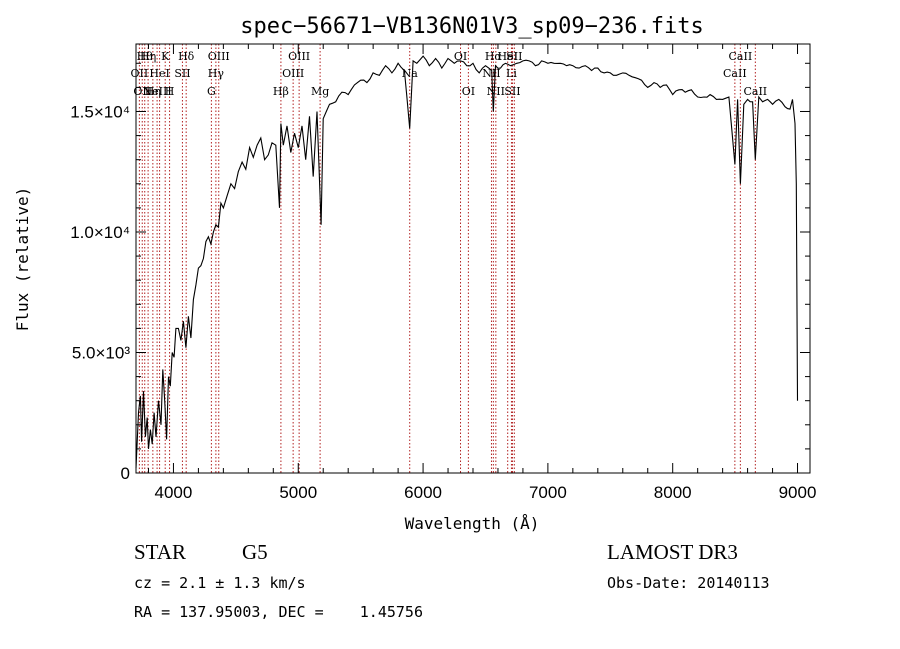 The image size is (900, 649). What do you see at coordinates (672, 552) in the screenshot?
I see `survey-name: LAMOST DR3` at bounding box center [672, 552].